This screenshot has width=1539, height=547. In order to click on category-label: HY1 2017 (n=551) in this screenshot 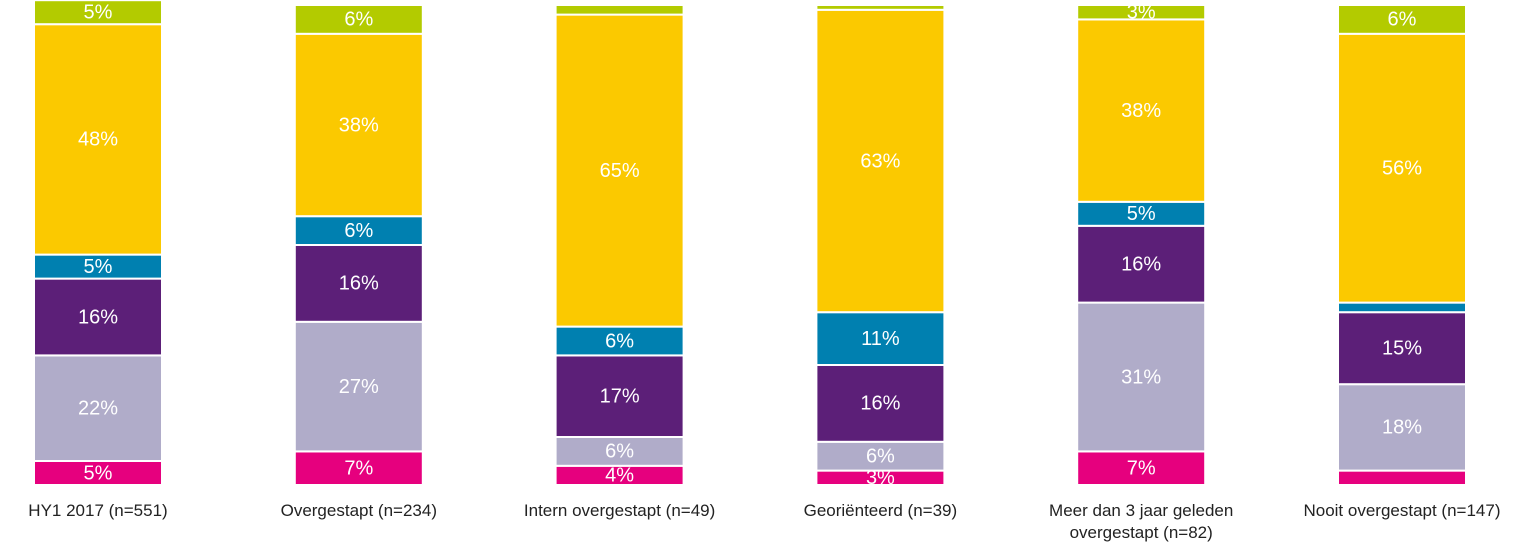, I will do `click(98, 510)`.